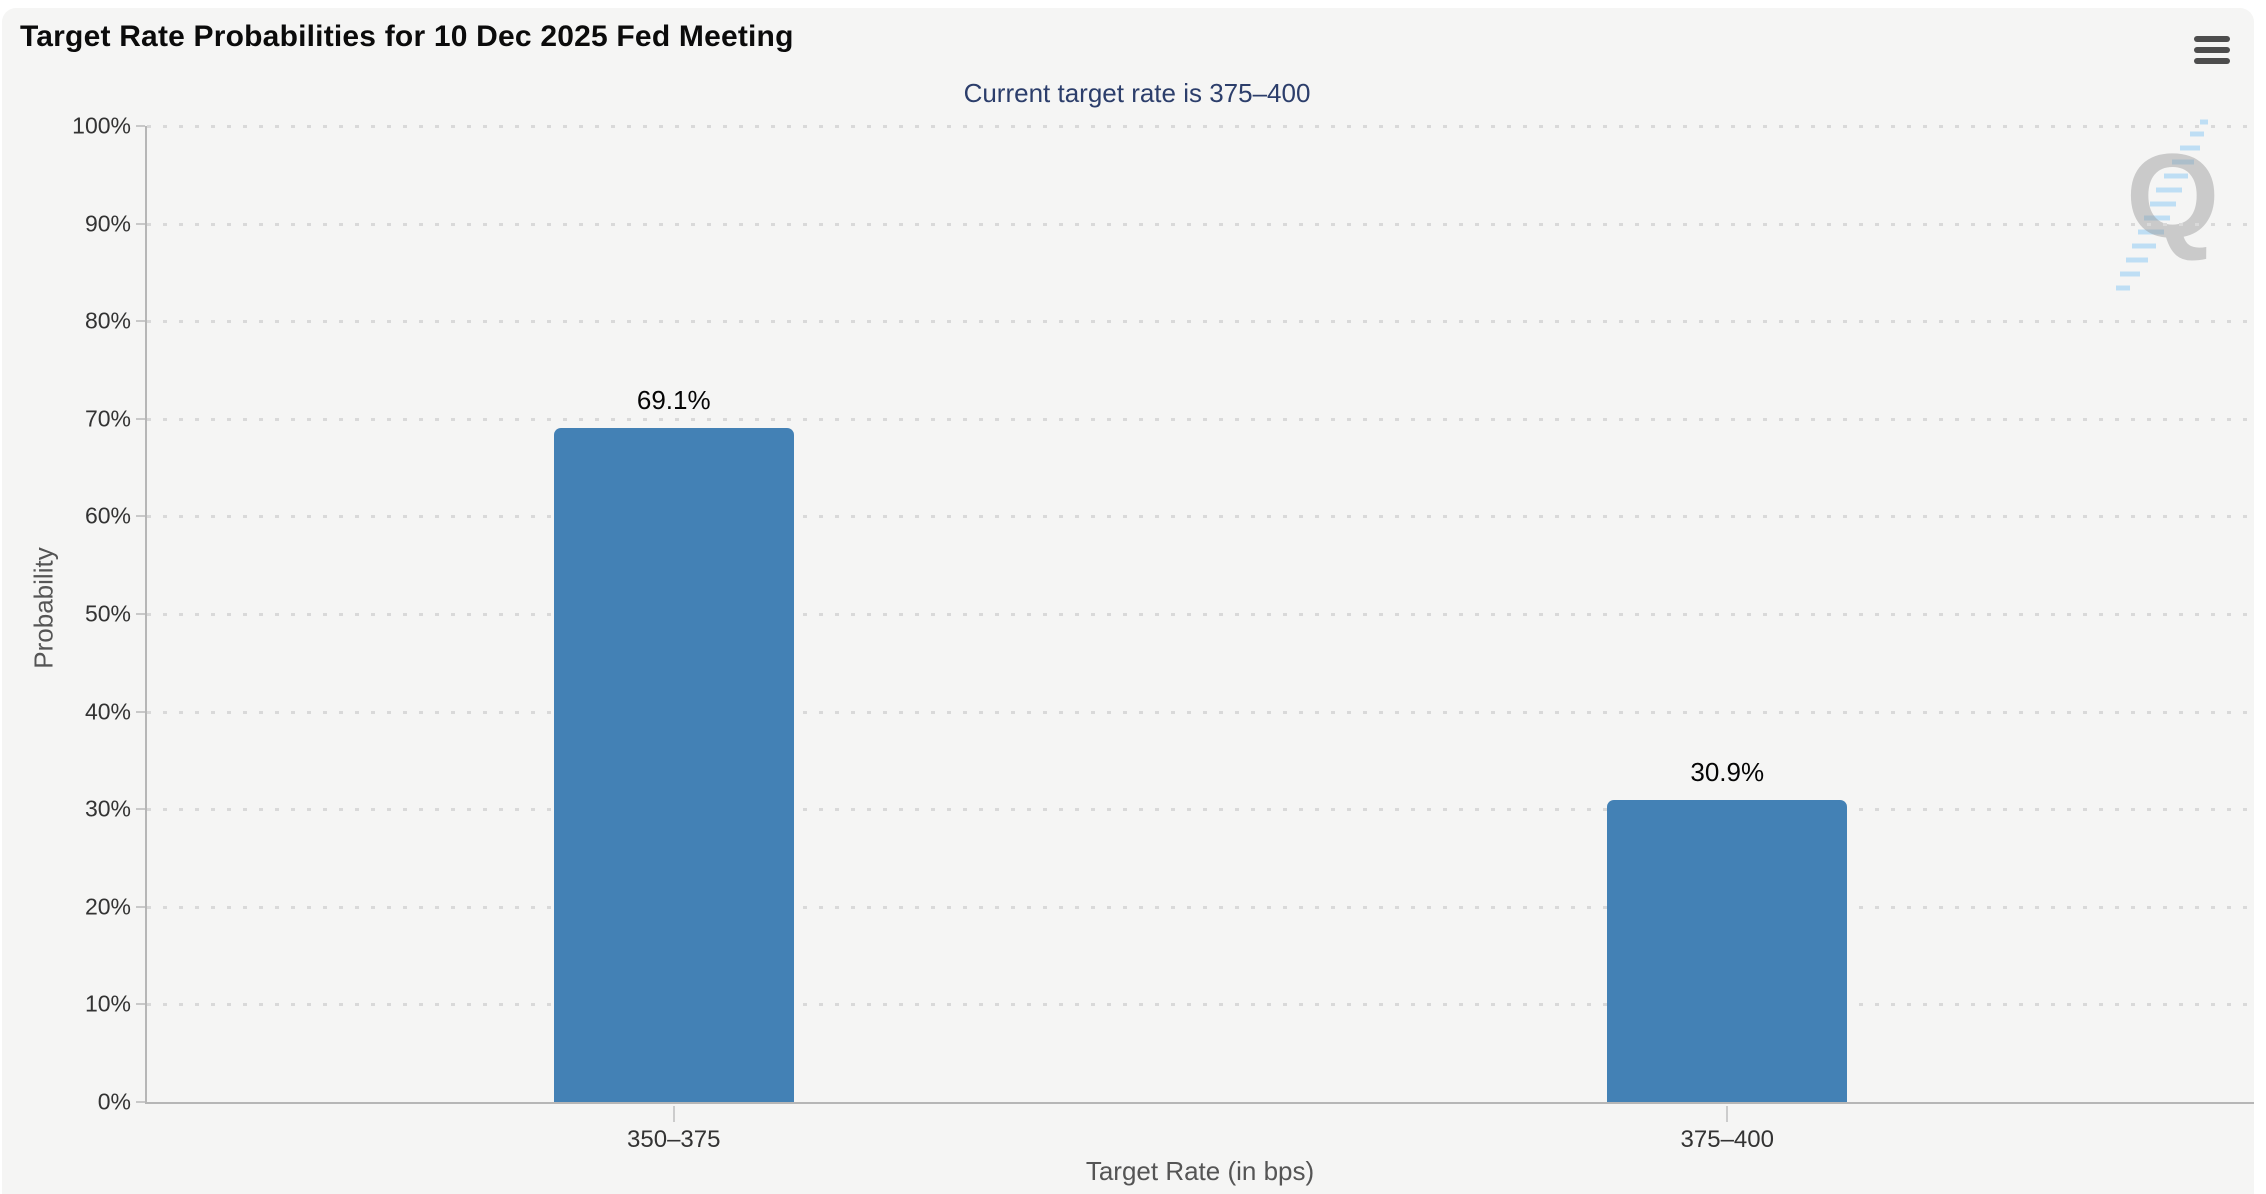  What do you see at coordinates (1727, 772) in the screenshot?
I see `bar-value-label: 30.9%` at bounding box center [1727, 772].